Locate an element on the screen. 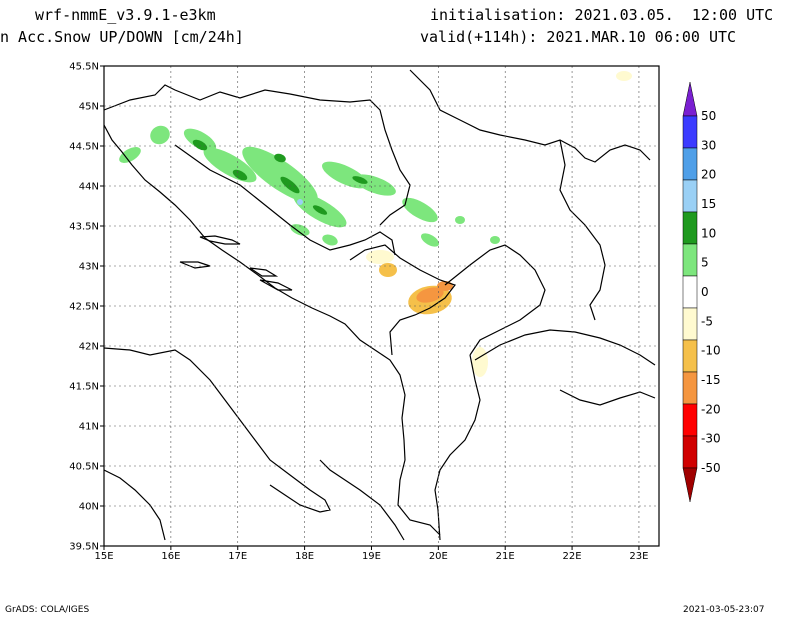 Image resolution: width=800 pixels, height=618 pixels. model-title: wrf-nmmE_v3.9.1-e3km is located at coordinates (125, 15).